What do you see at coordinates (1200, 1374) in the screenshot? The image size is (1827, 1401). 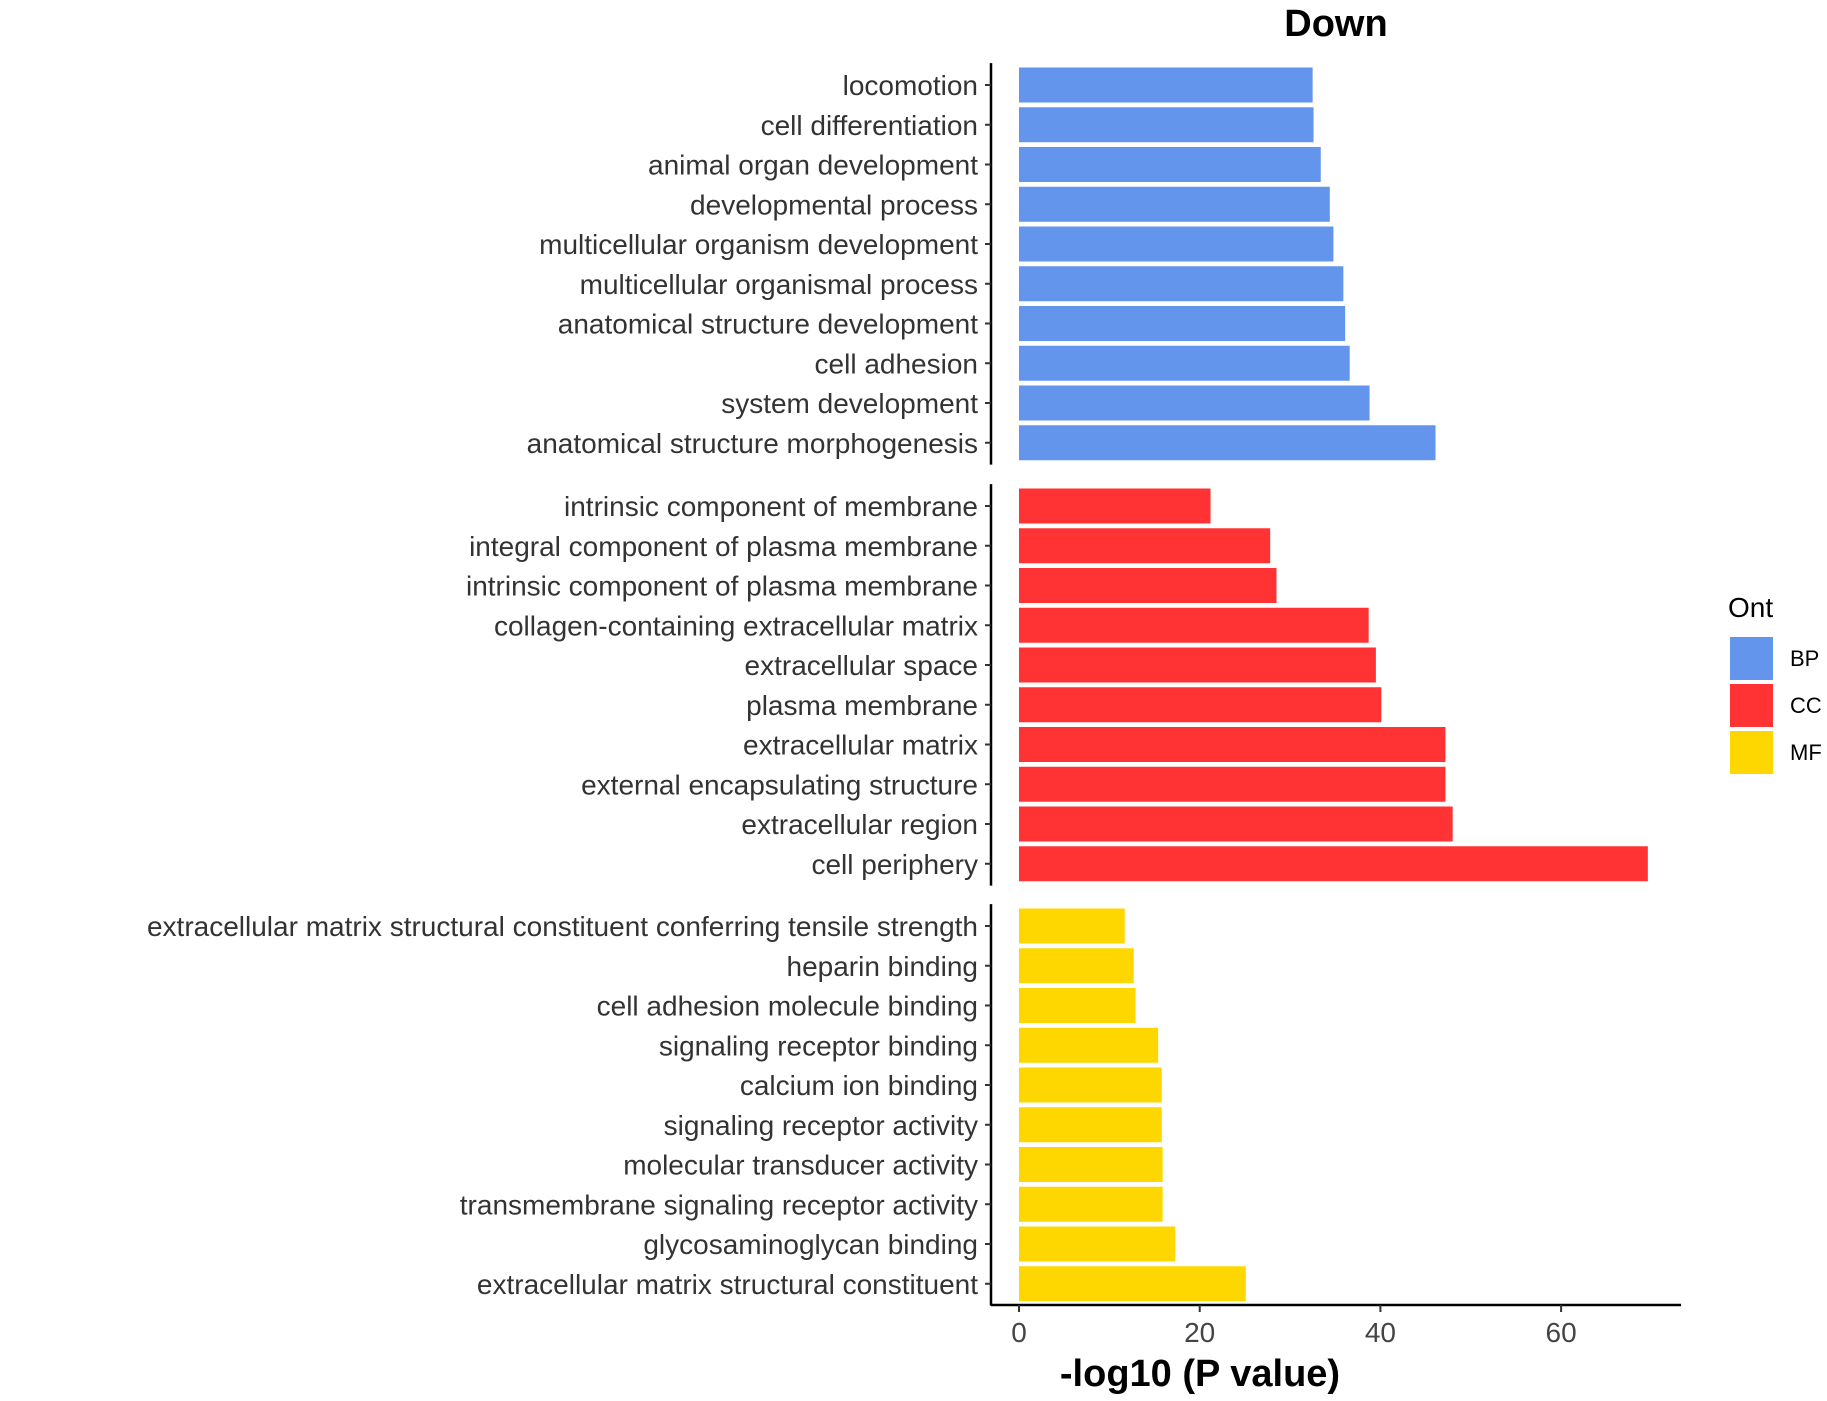 I see `x-axis-title: -log10 (P value)` at bounding box center [1200, 1374].